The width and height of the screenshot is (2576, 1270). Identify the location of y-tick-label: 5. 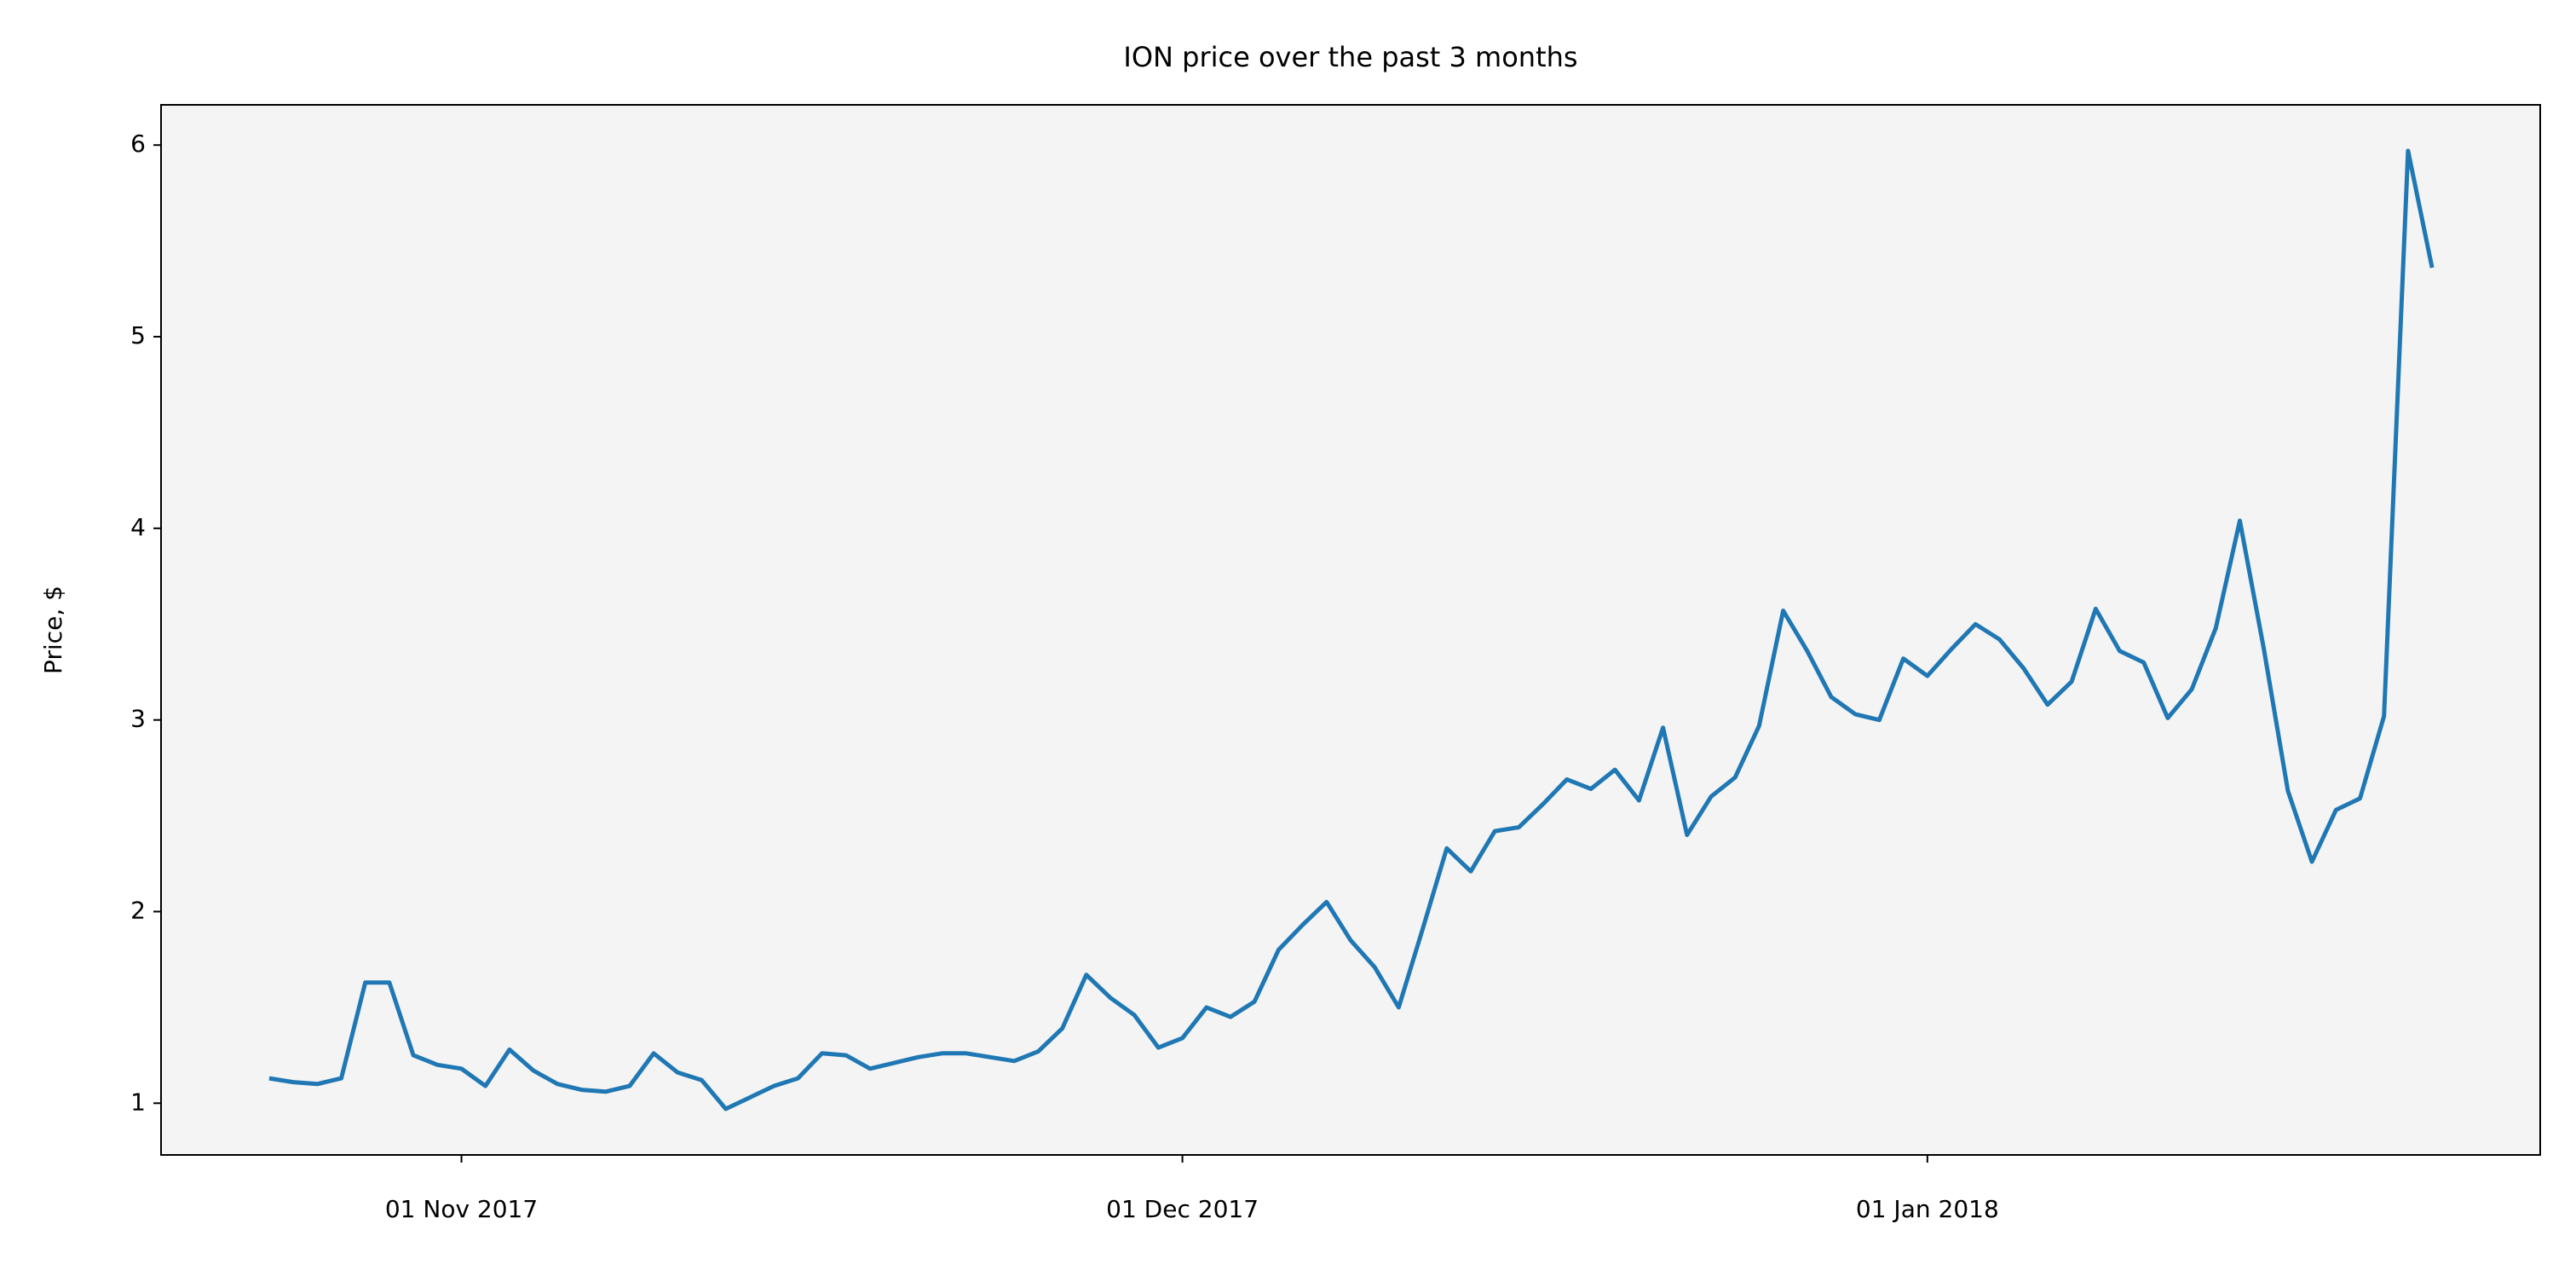
(138, 335).